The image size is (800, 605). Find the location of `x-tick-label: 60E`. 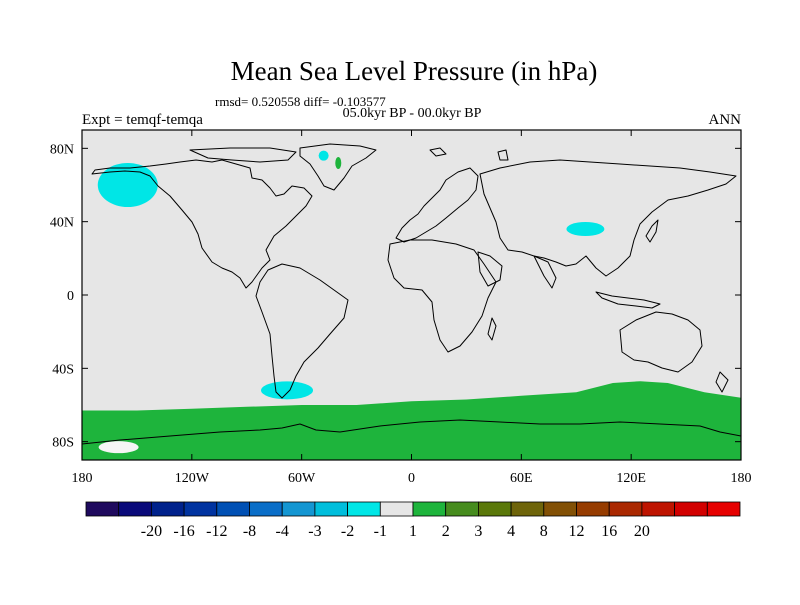

x-tick-label: 60E is located at coordinates (521, 478).